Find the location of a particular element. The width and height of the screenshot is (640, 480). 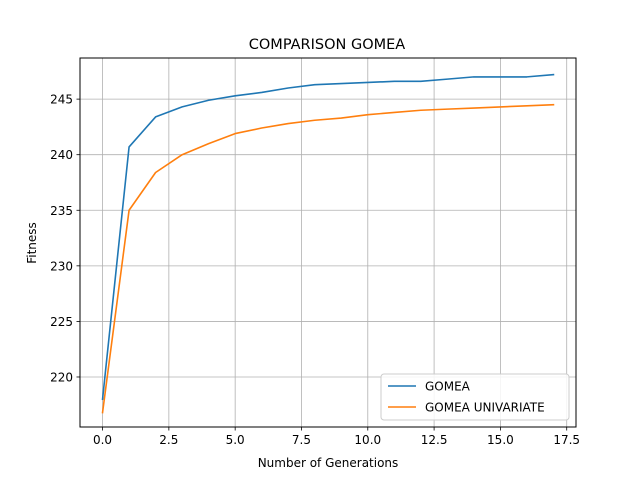

x-tick-label: 12.5 is located at coordinates (434, 440).